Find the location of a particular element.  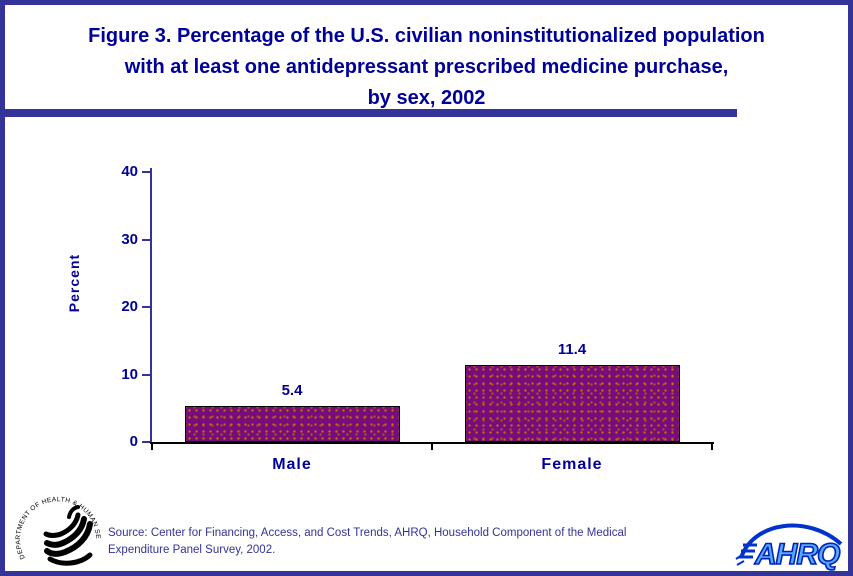

category-label-male: Male is located at coordinates (292, 464).